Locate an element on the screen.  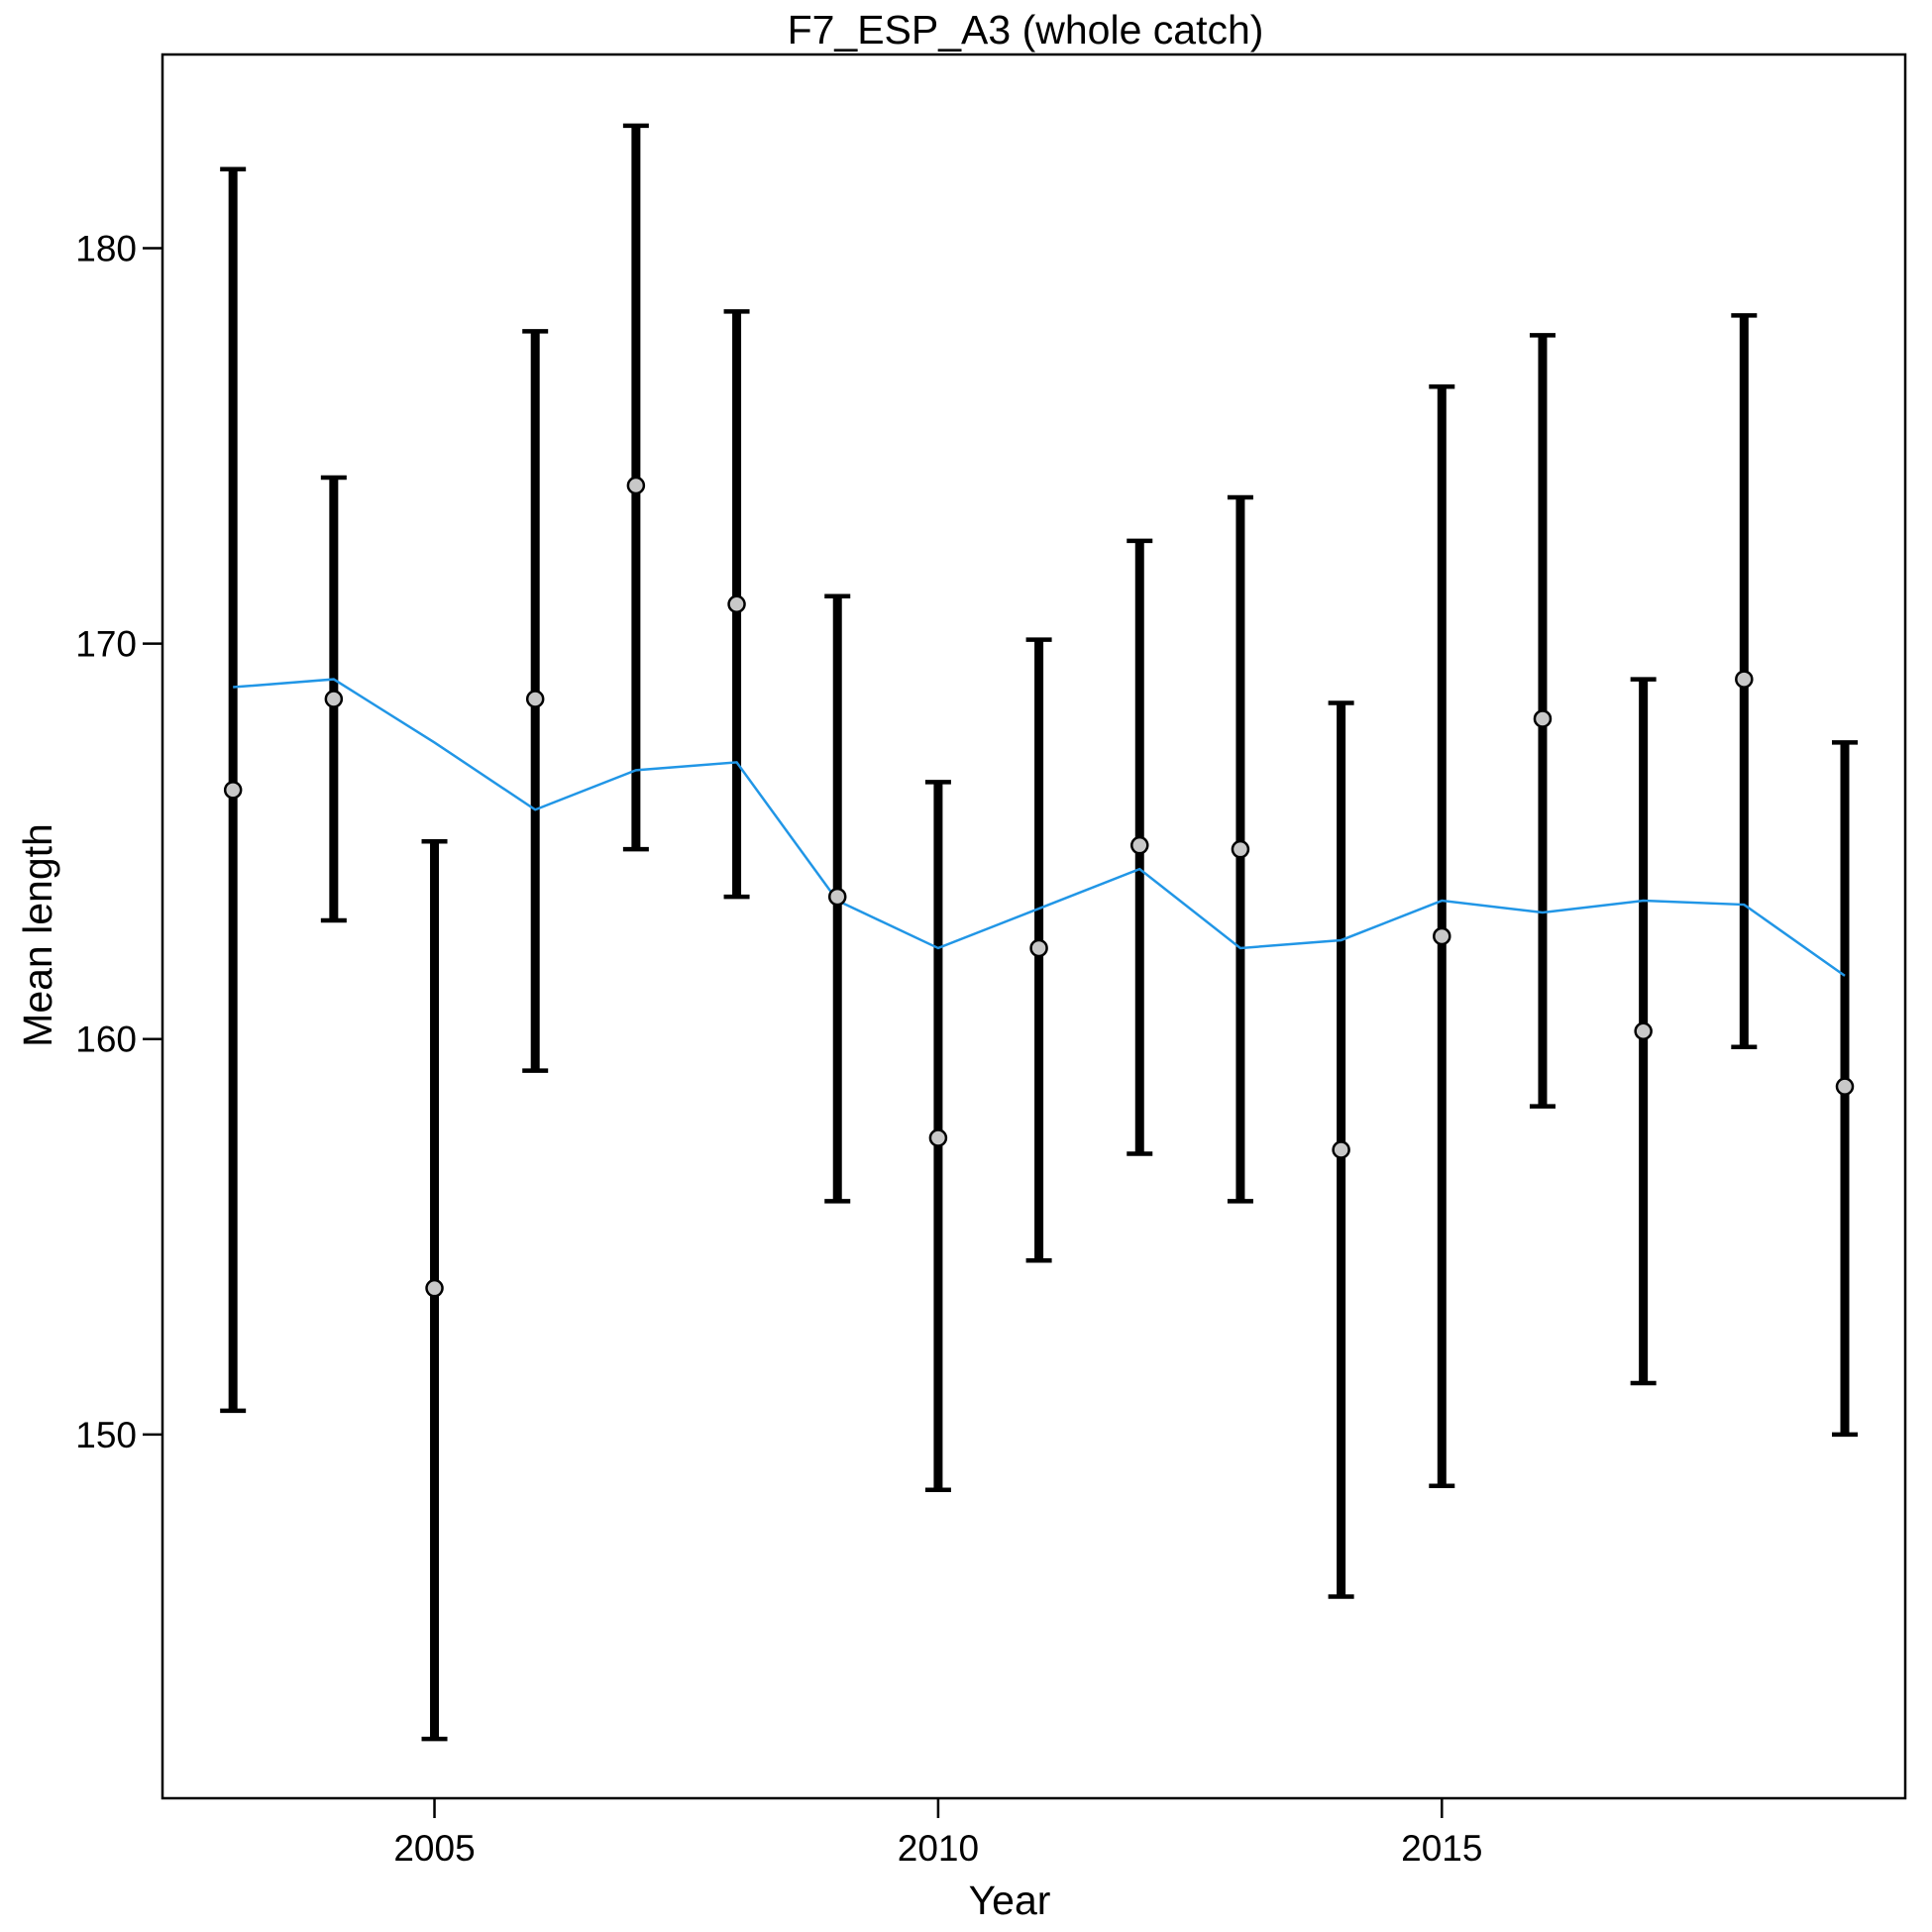
x-axis: 2005 2010 2015 is located at coordinates (938, 1834).